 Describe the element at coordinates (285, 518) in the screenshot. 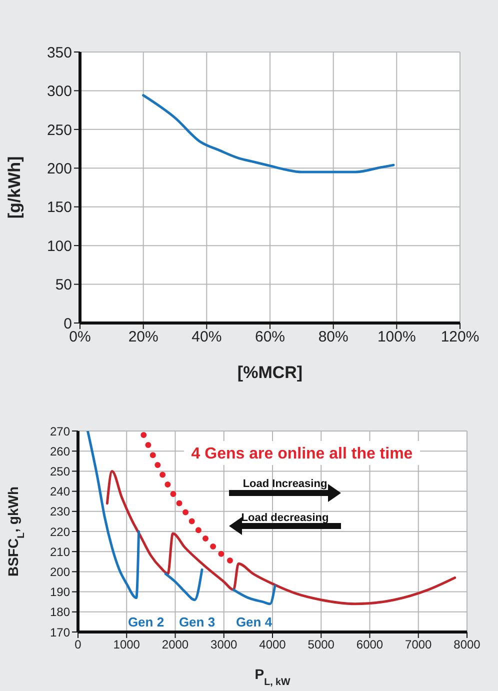

I see `annotation: Load decreasing` at that location.